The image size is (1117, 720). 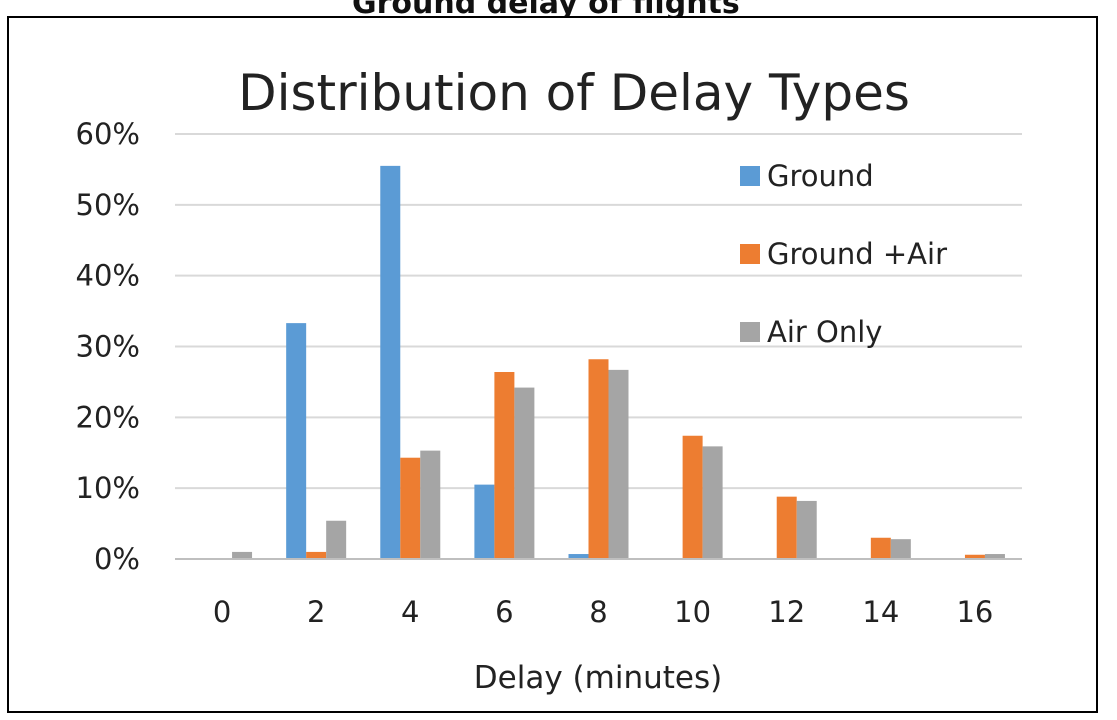 I want to click on y-tick-label: 50%, so click(x=108, y=205).